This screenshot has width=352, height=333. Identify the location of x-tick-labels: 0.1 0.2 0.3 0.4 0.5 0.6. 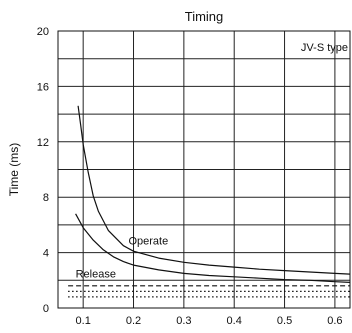
(209, 321).